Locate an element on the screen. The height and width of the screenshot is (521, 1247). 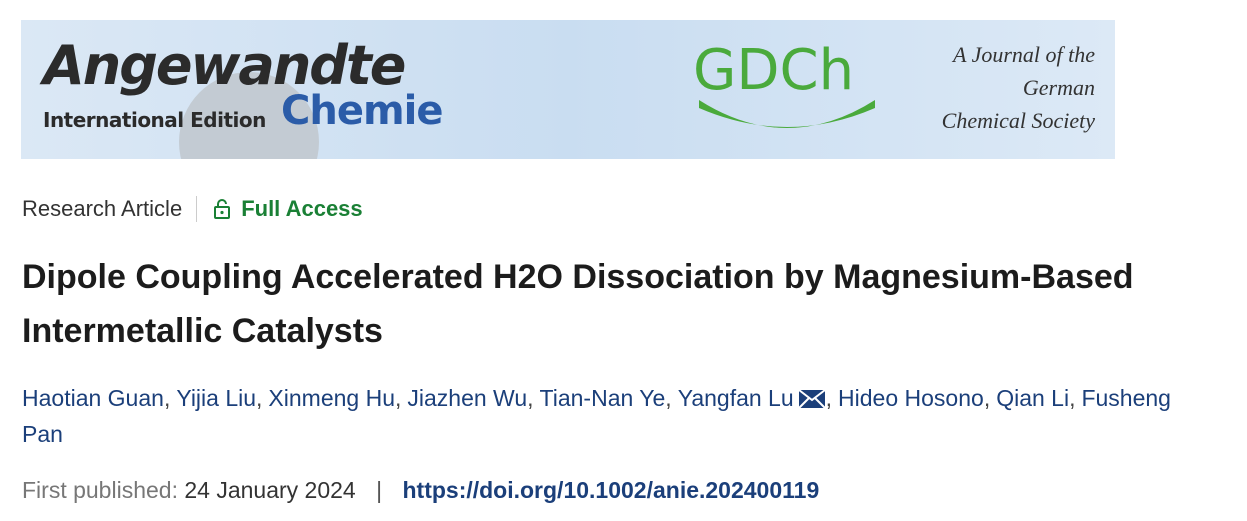
author-name: Jiazhen Wu is located at coordinates (467, 398).